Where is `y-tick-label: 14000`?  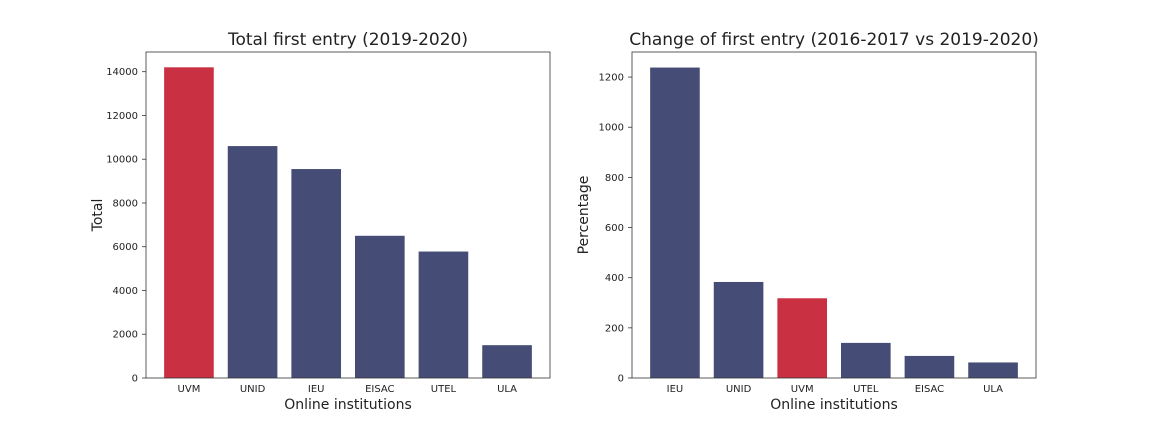 y-tick-label: 14000 is located at coordinates (122, 72).